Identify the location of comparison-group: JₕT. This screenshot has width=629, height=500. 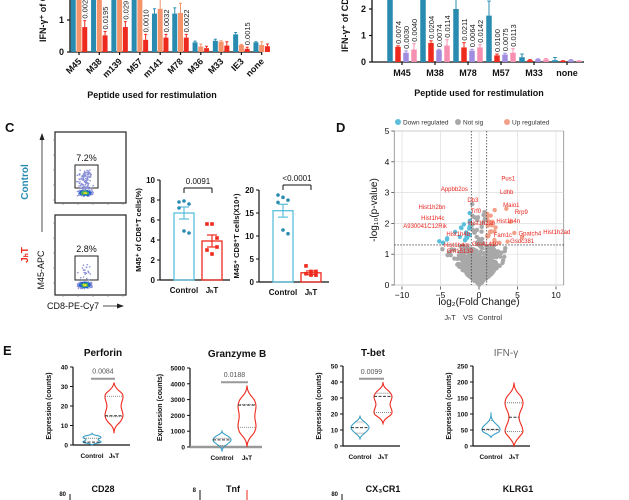
(450, 317).